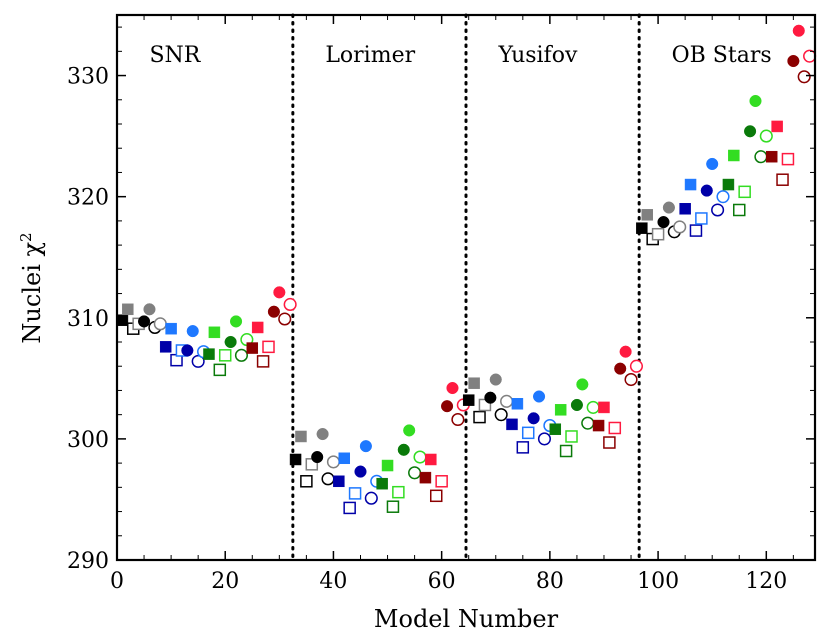 This screenshot has height=635, width=830. Describe the element at coordinates (766, 581) in the screenshot. I see `x-tick-label: 120` at that location.